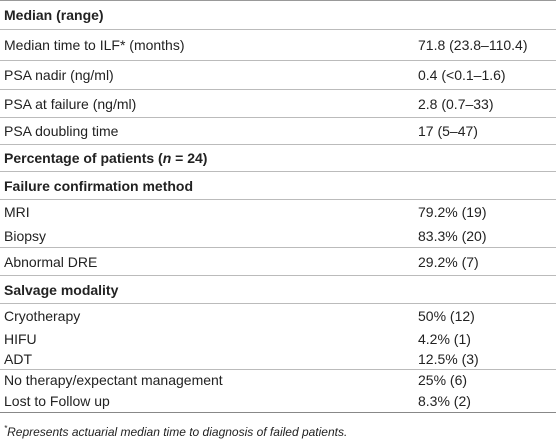  I want to click on table-row: Percentage of patients (n = 24), so click(278, 158).